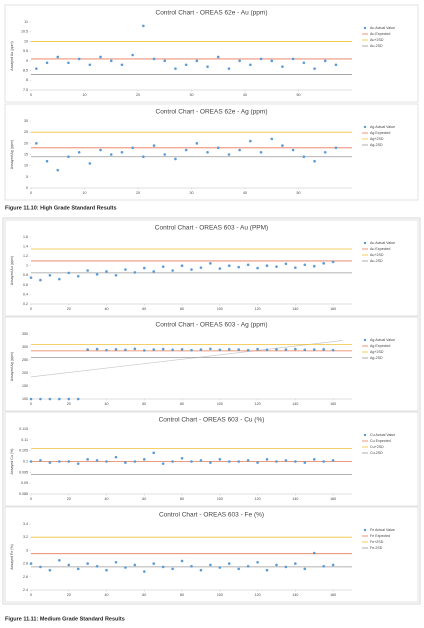  Describe the element at coordinates (12, 55) in the screenshot. I see `y-axis-label: Assayed Au (ppm)` at that location.